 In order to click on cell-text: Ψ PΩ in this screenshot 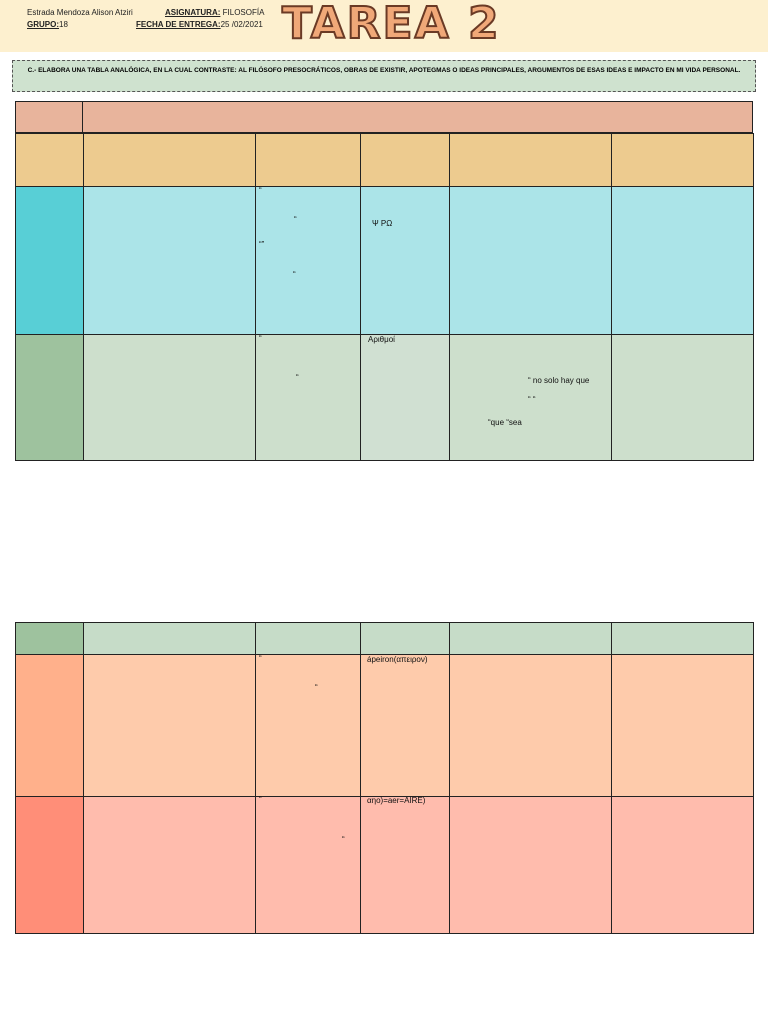, I will do `click(382, 223)`.